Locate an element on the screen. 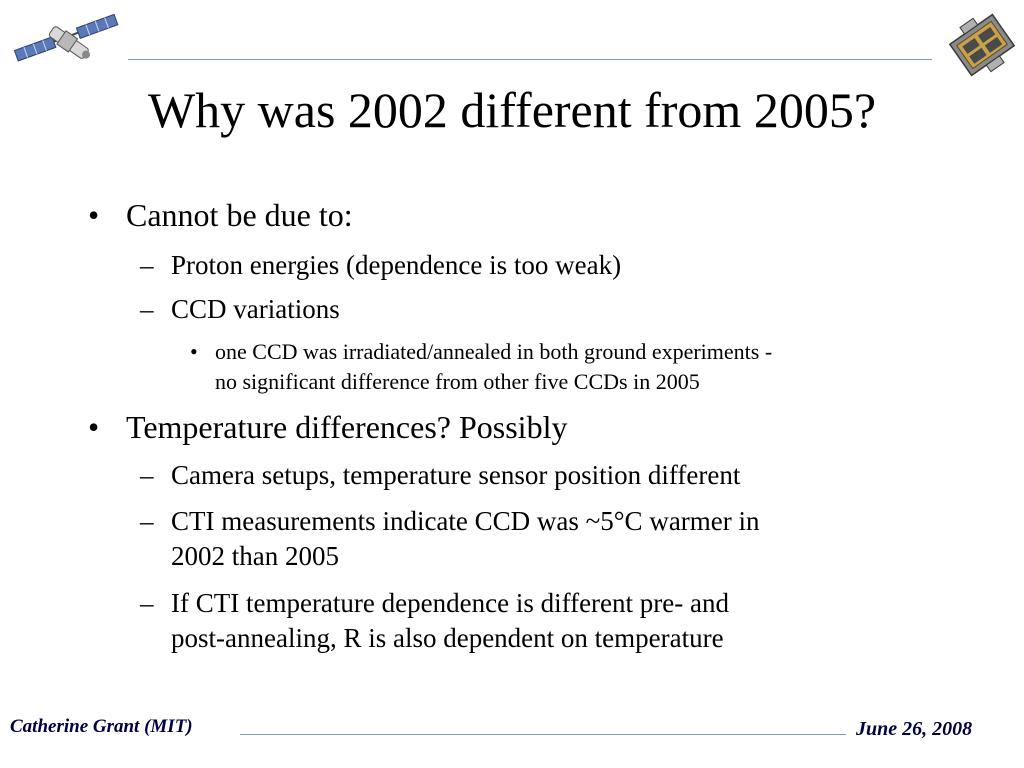 The width and height of the screenshot is (1024, 768). header-rule is located at coordinates (530, 59).